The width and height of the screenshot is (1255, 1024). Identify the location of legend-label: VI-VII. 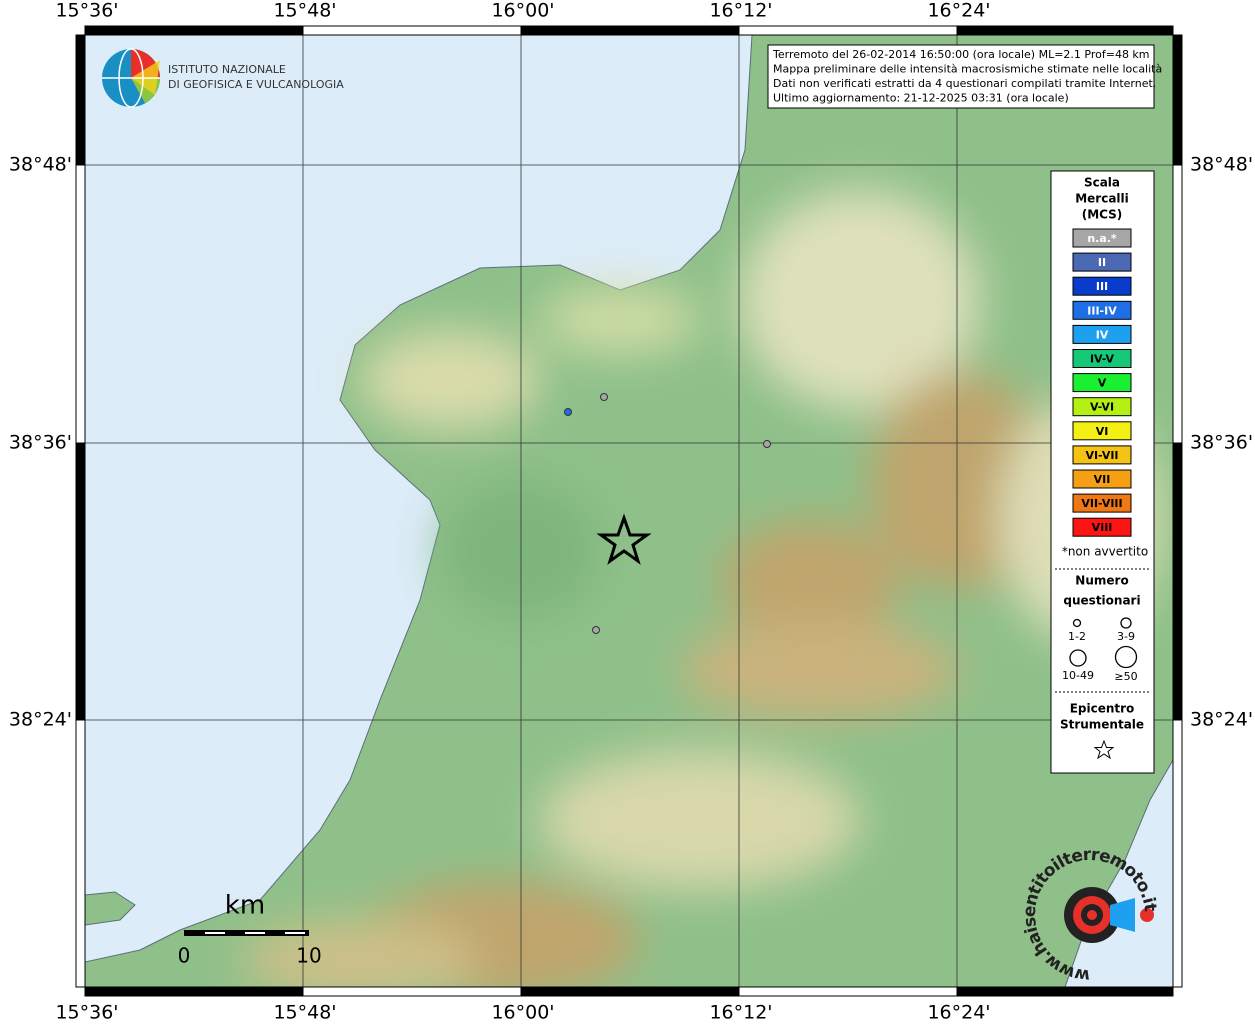
(1101, 455).